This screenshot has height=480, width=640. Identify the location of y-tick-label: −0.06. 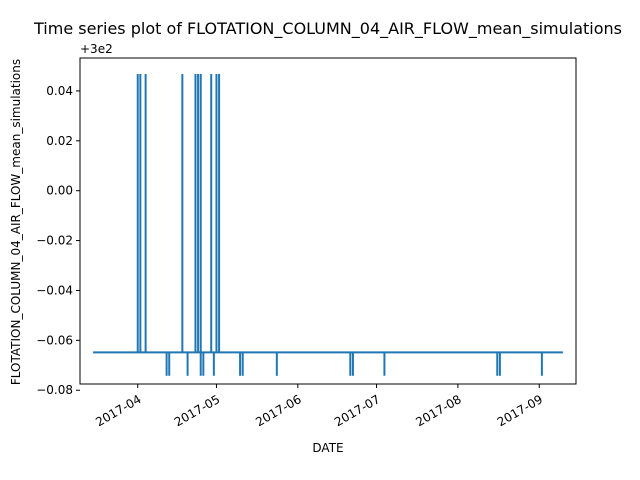
(54, 340).